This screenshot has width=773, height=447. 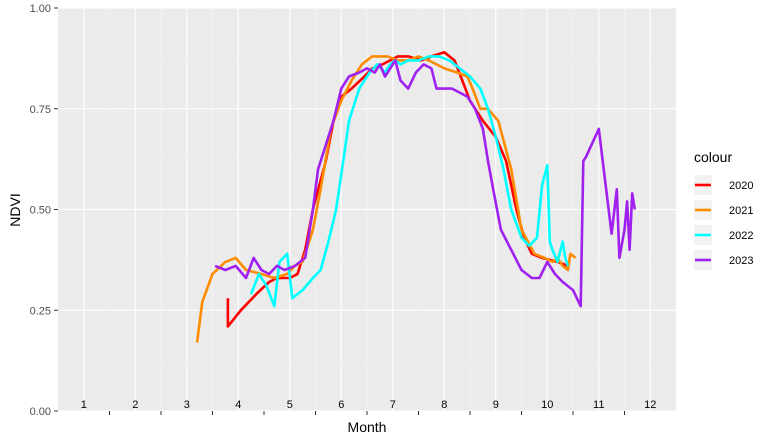 What do you see at coordinates (40, 211) in the screenshot?
I see `y-tick-label: 0.50` at bounding box center [40, 211].